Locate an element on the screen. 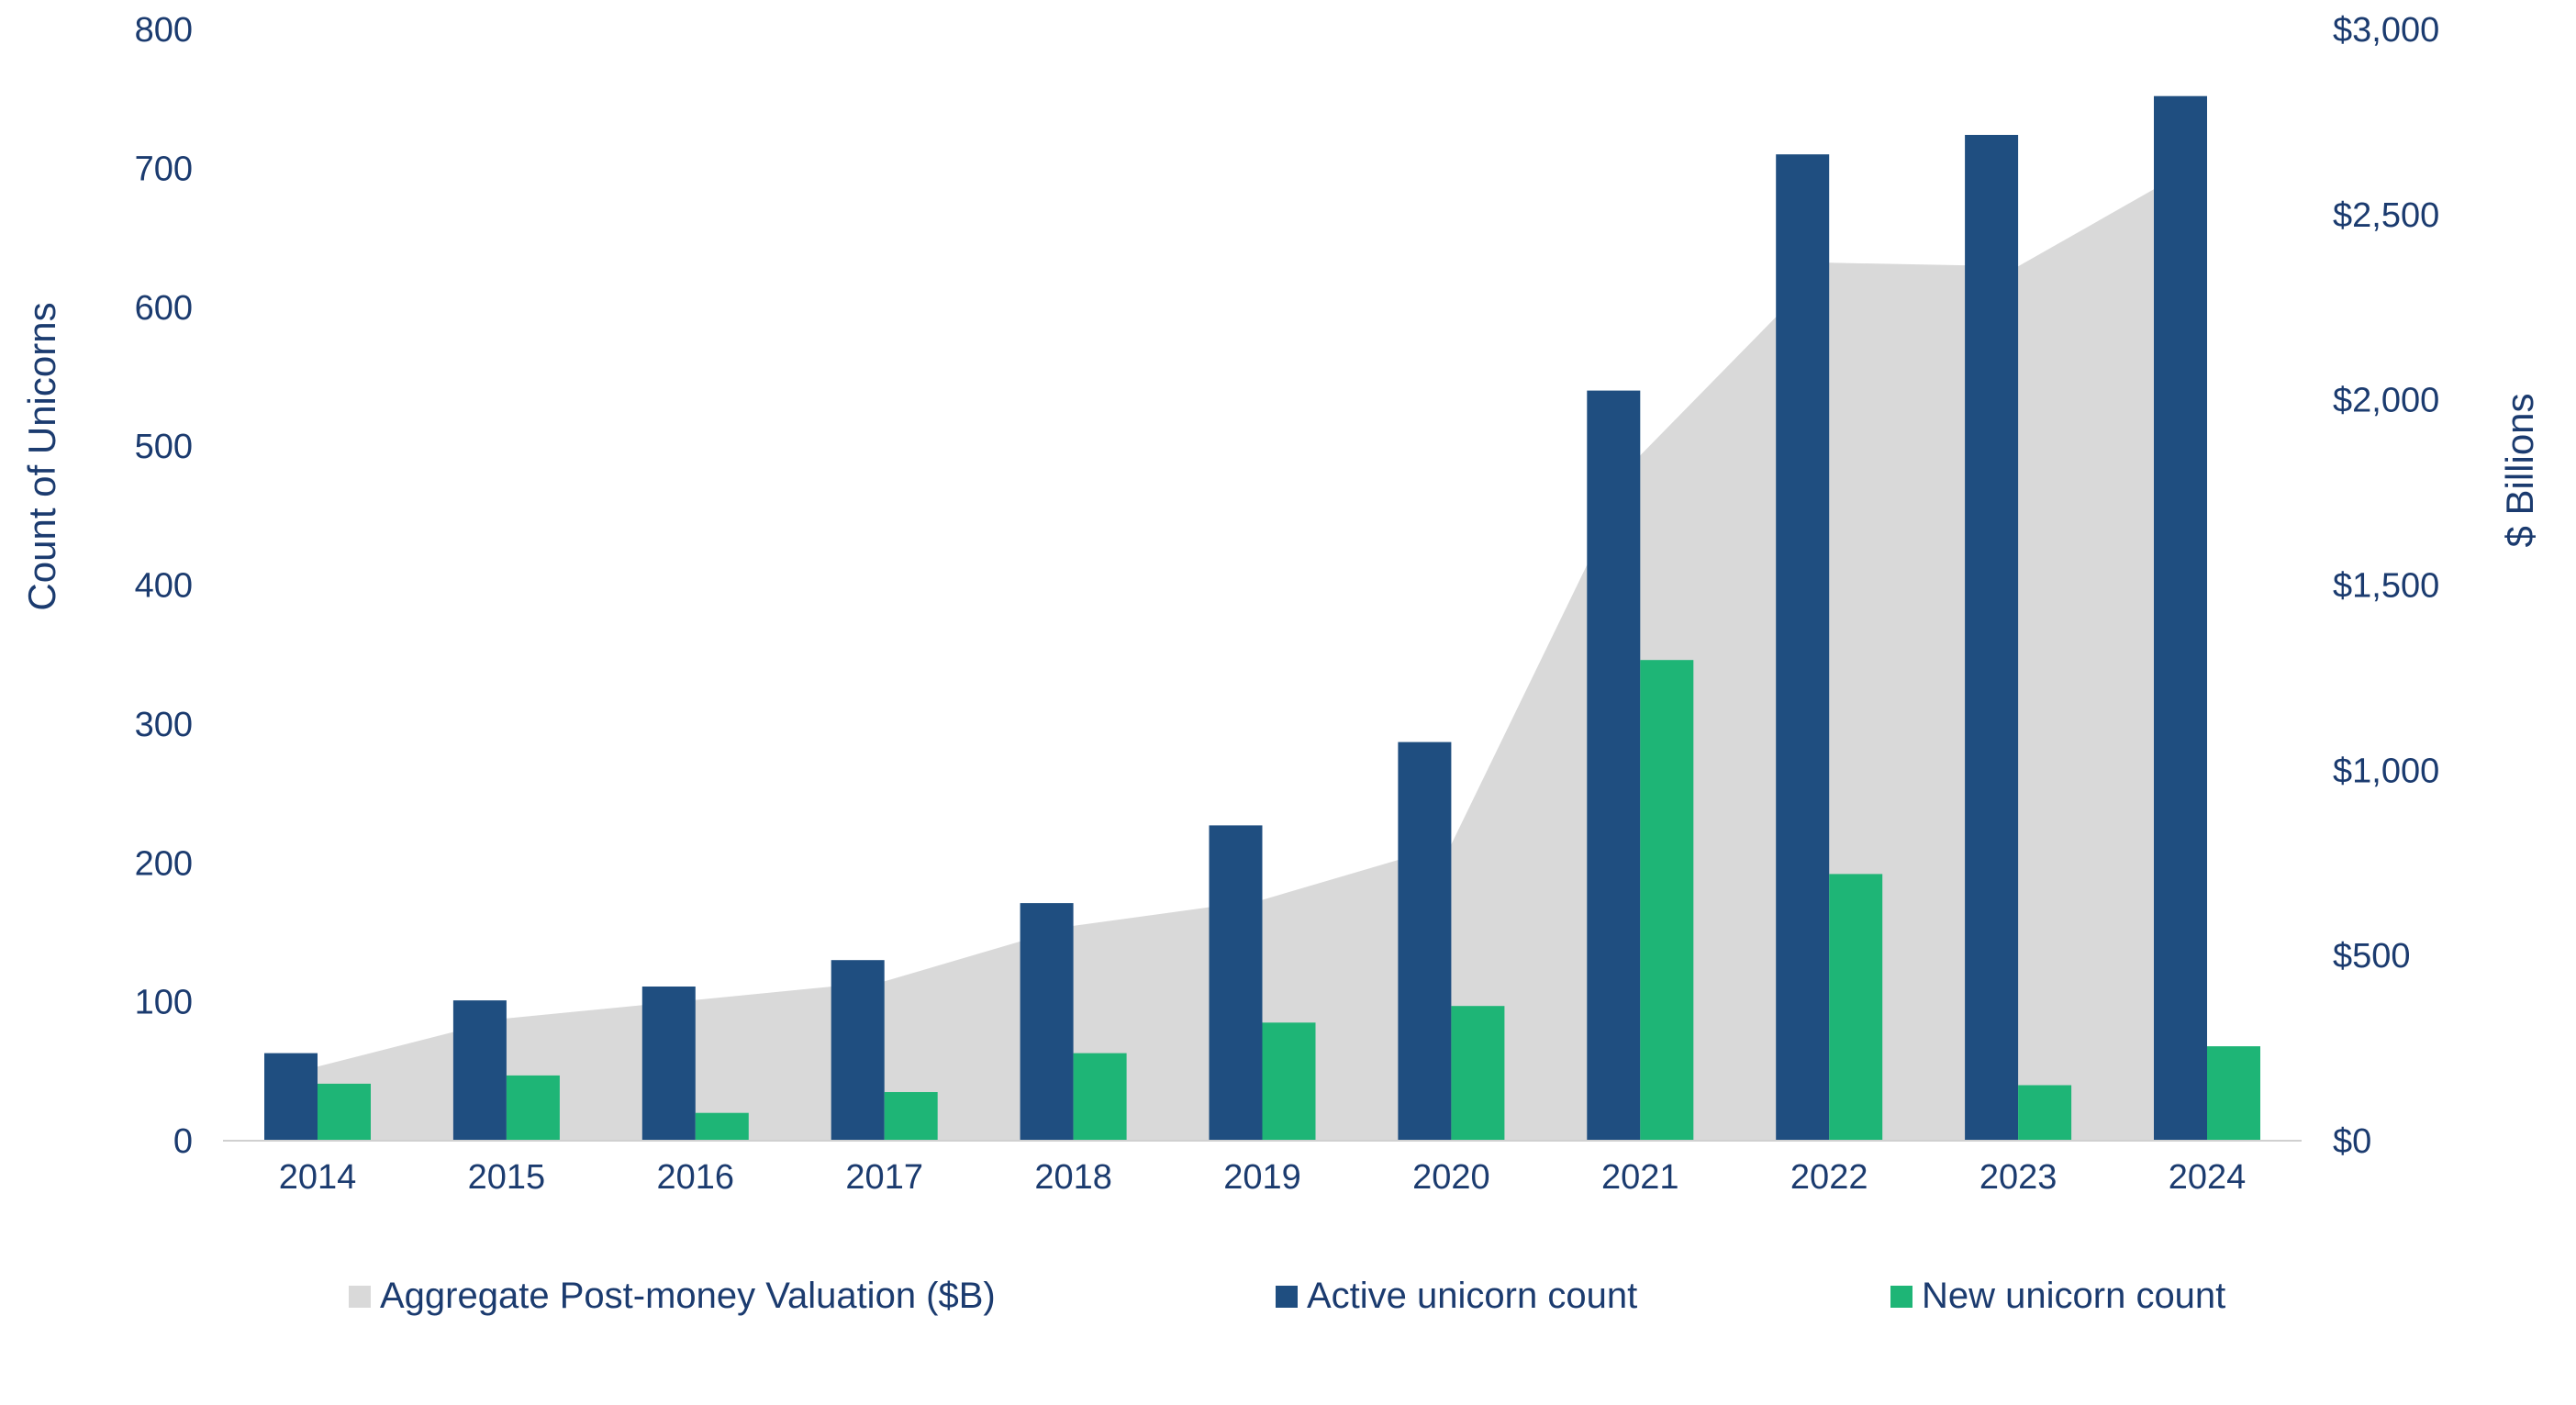 Image resolution: width=2576 pixels, height=1405 pixels. x-tick-label-2016: 2016 is located at coordinates (696, 1177).